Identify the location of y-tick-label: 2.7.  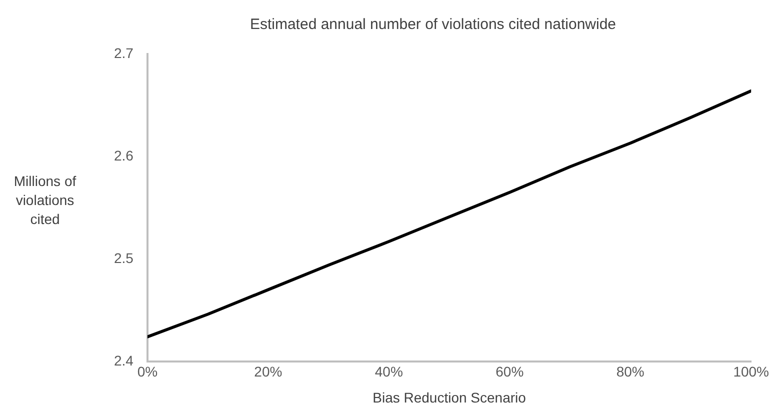
(124, 52).